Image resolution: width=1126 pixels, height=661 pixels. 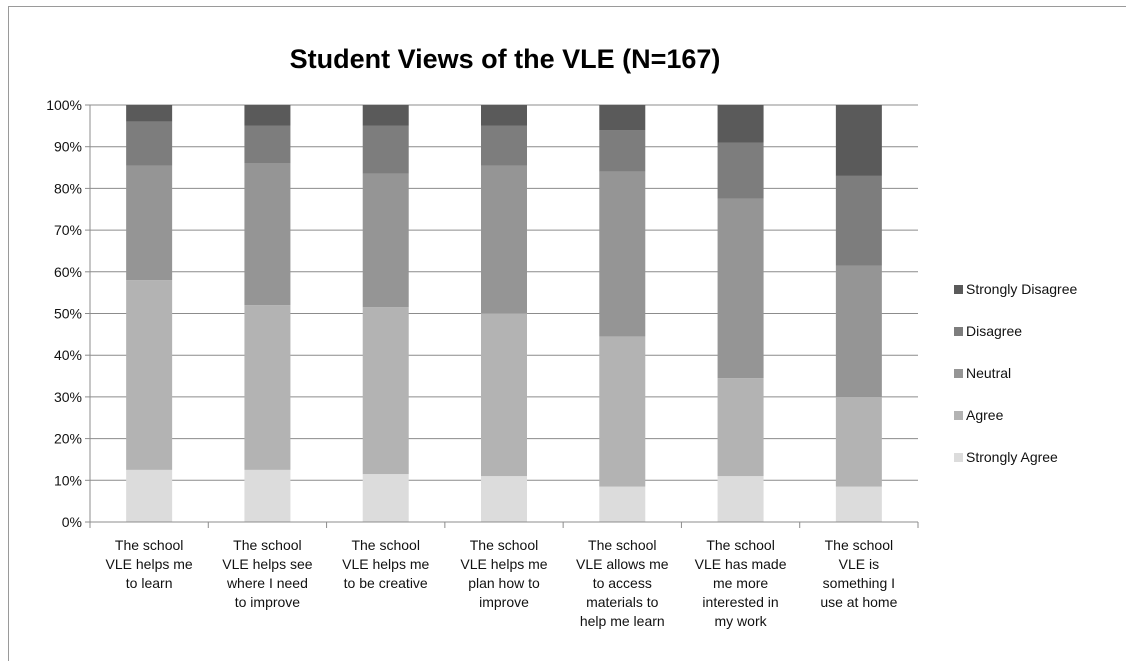 What do you see at coordinates (385, 564) in the screenshot?
I see `x-category-label: The school VLE helps me to be creative` at bounding box center [385, 564].